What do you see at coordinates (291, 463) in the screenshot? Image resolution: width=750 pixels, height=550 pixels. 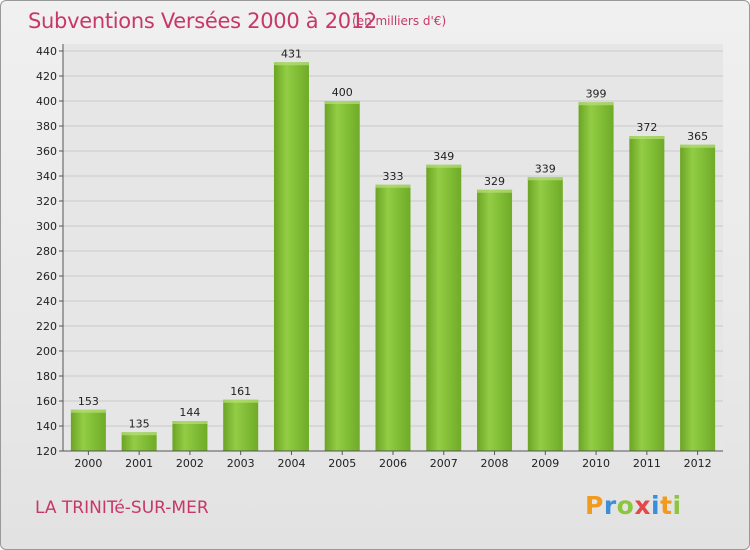 I see `x-tick-label-2004: 2004` at bounding box center [291, 463].